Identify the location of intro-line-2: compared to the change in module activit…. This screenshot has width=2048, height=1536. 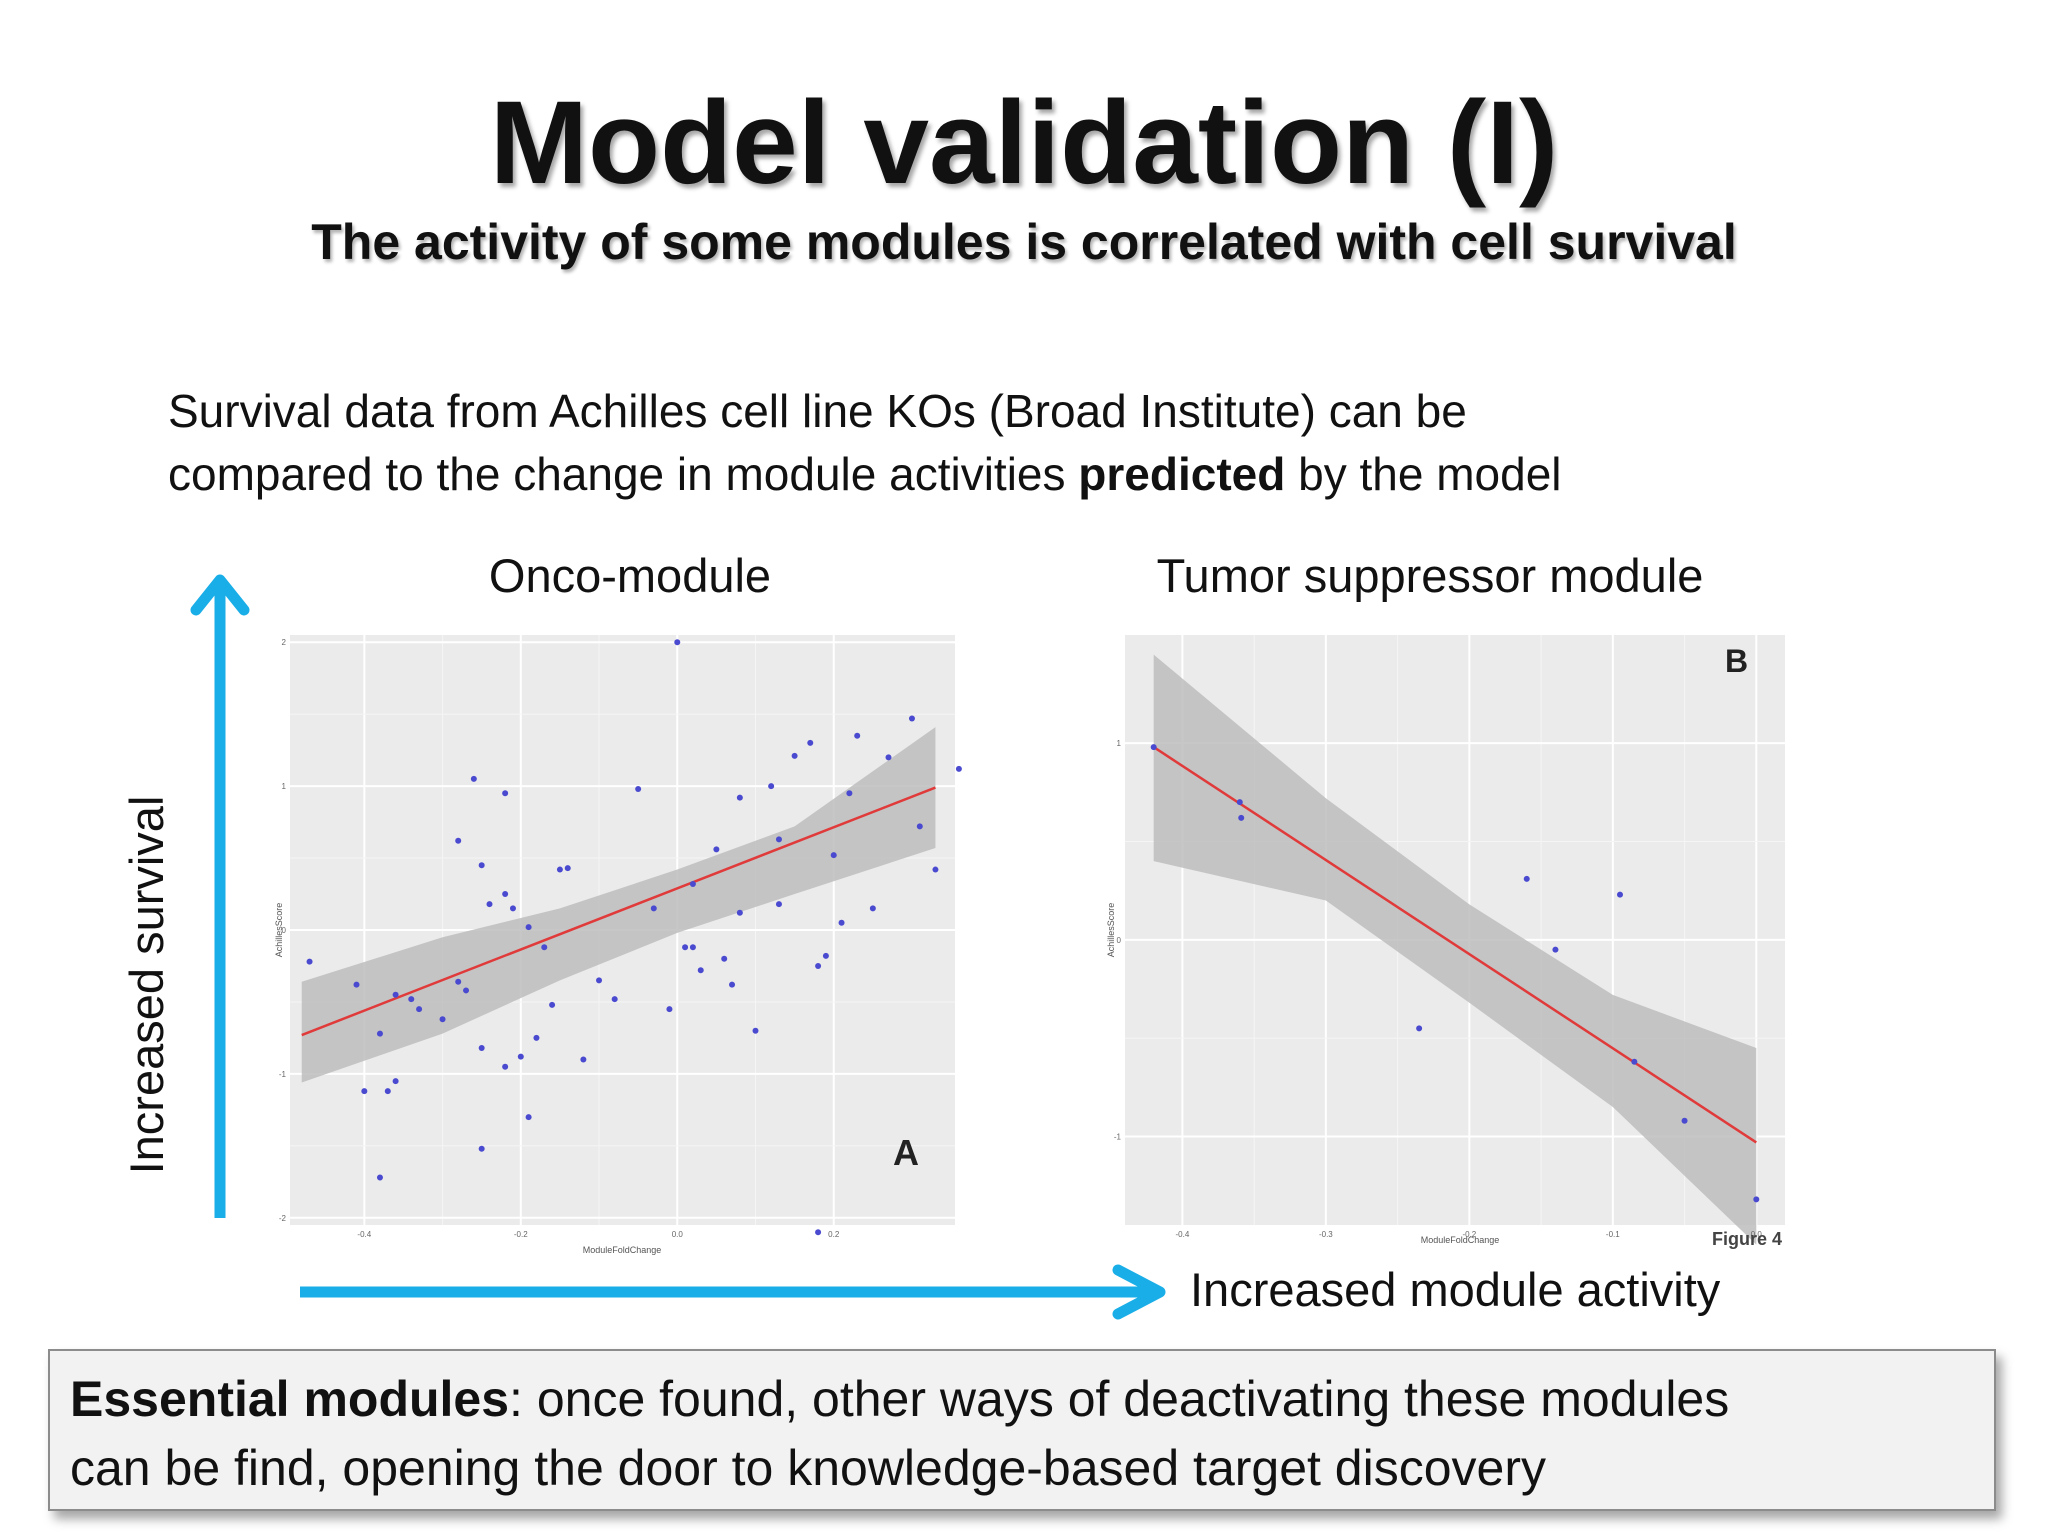
(1018, 474).